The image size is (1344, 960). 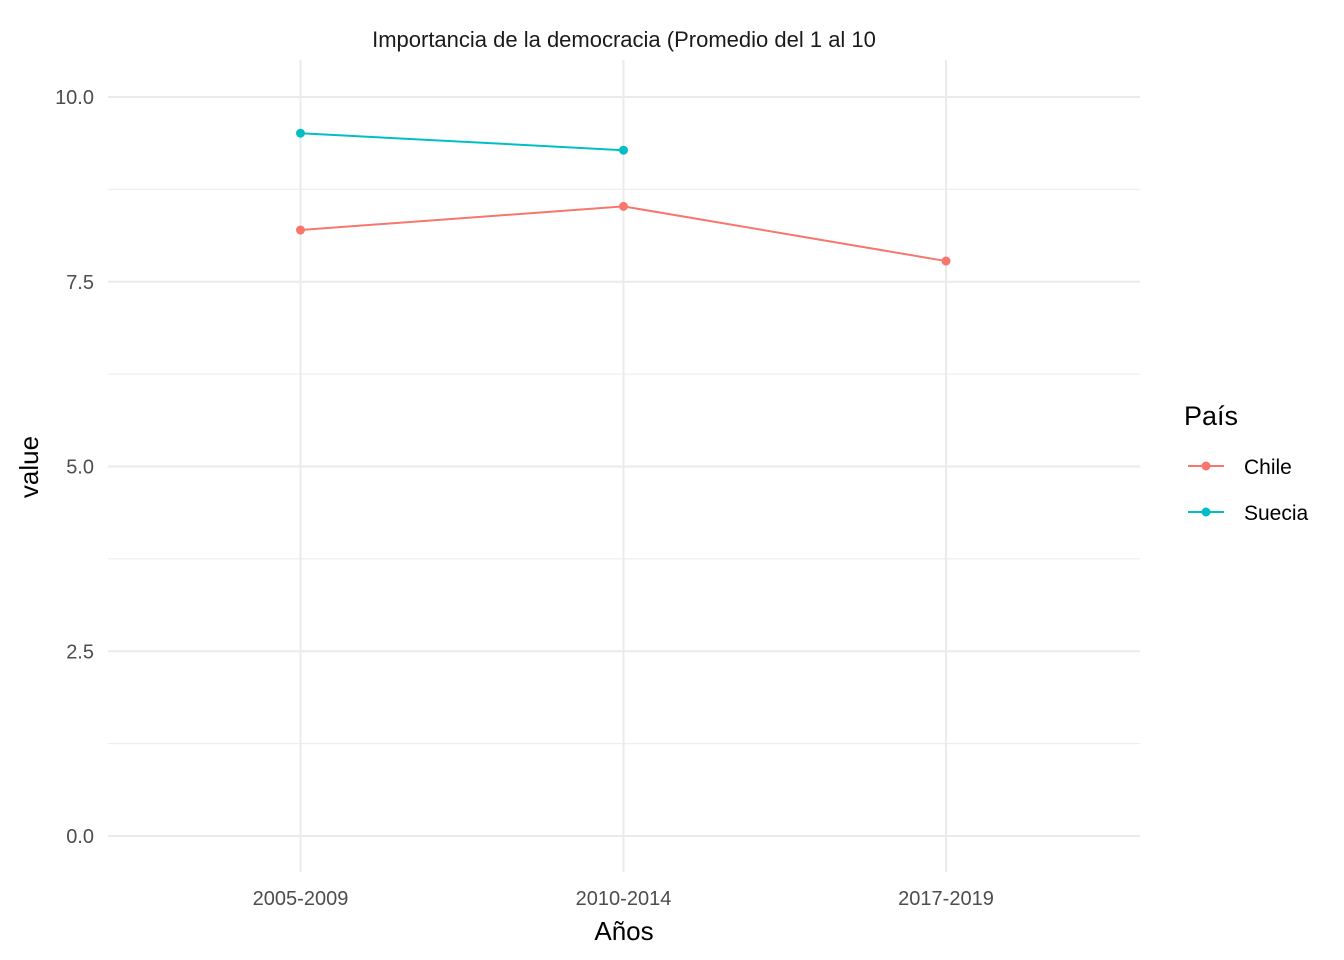 I want to click on y-tick-label: 0.0, so click(x=80, y=837).